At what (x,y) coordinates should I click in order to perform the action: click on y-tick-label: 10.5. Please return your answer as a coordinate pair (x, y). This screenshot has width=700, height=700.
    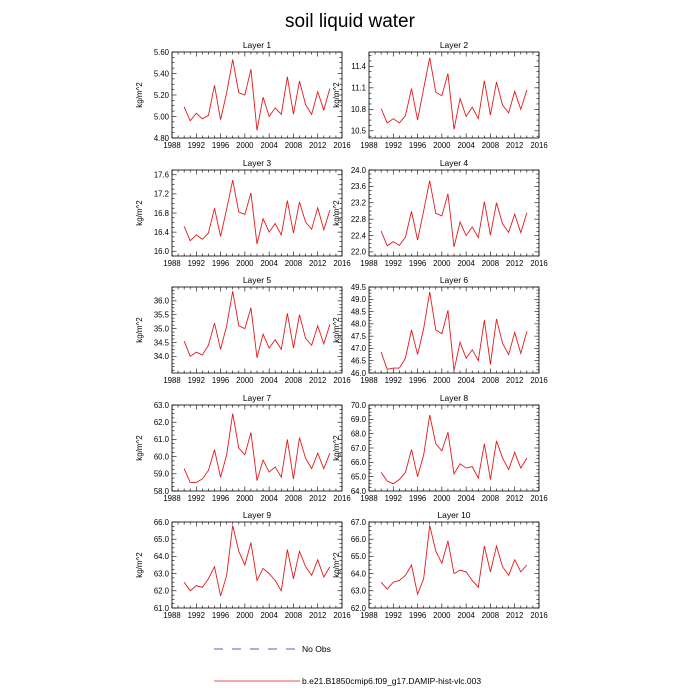
    Looking at the image, I should click on (359, 131).